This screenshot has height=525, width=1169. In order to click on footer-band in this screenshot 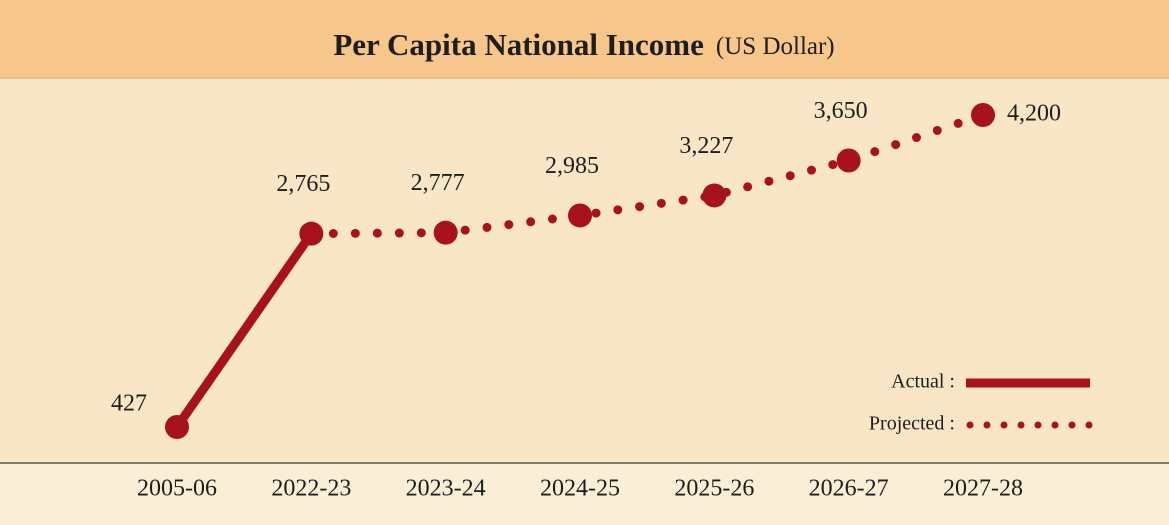, I will do `click(584, 494)`.